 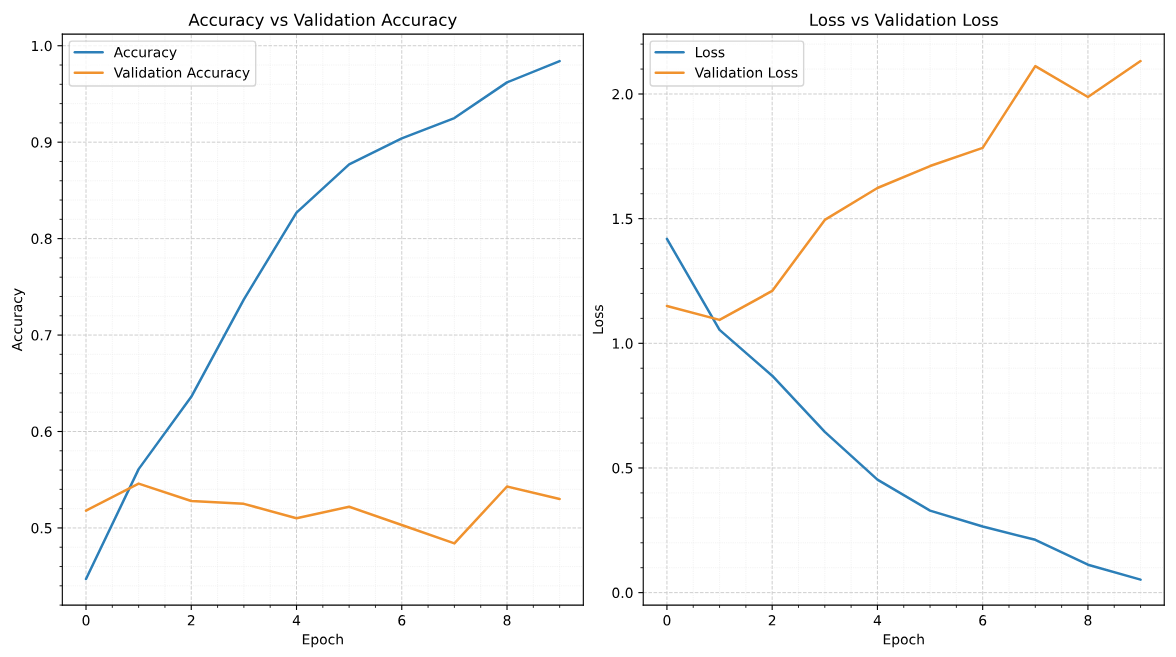 I want to click on y-tick-label: 0.8, so click(x=41, y=239).